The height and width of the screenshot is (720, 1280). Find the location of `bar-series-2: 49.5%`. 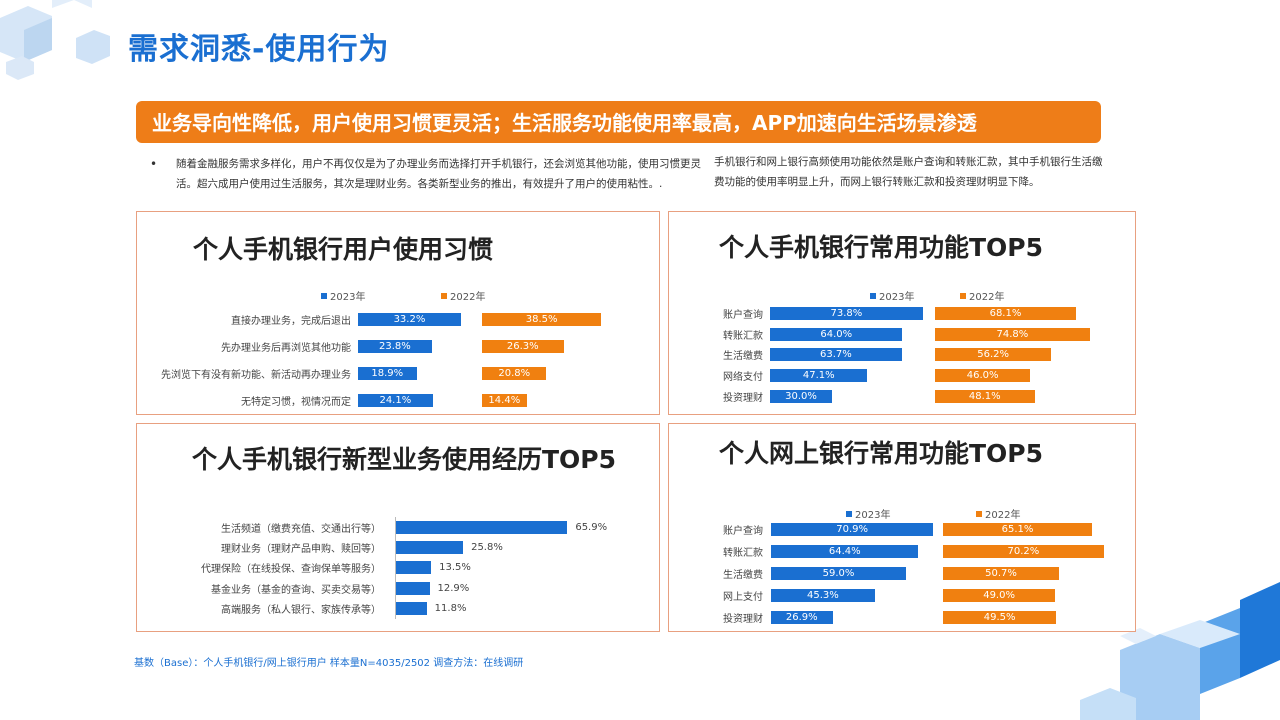

bar-series-2: 49.5% is located at coordinates (1000, 617).